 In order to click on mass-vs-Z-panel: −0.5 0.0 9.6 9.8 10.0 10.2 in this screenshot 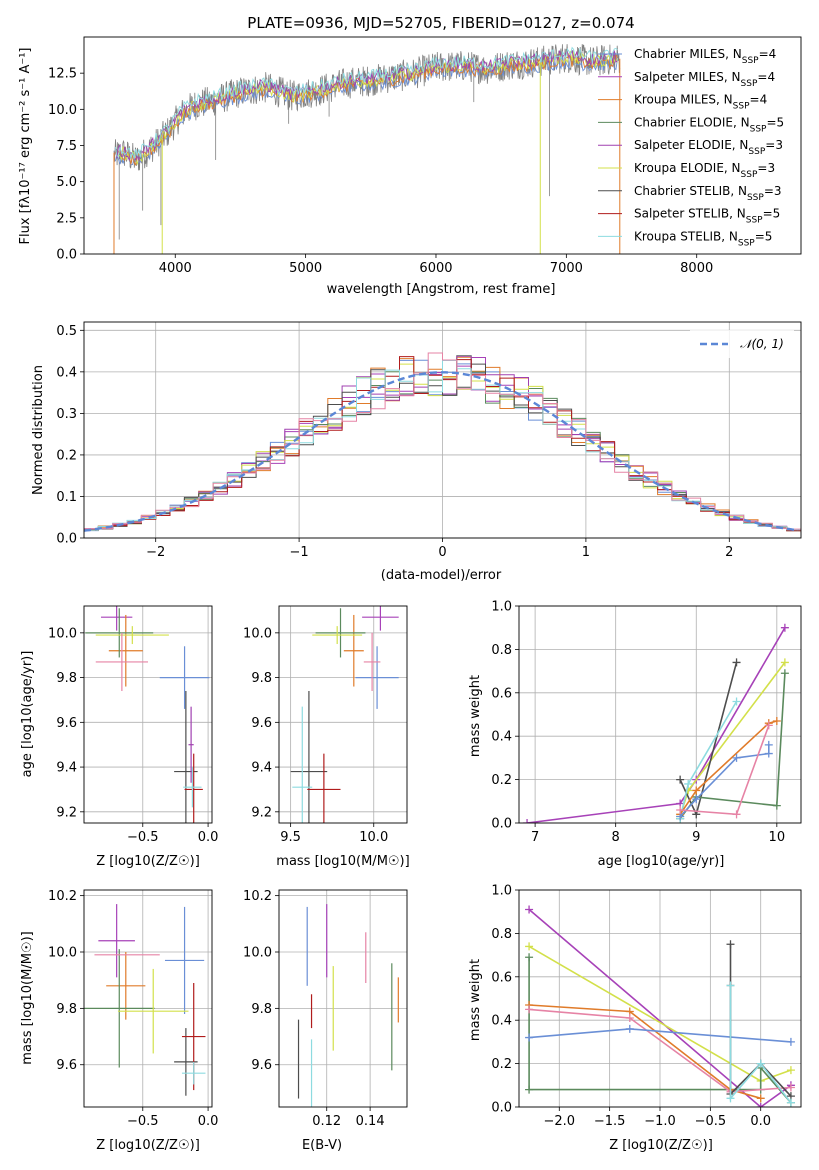, I will do `click(133, 1009)`.